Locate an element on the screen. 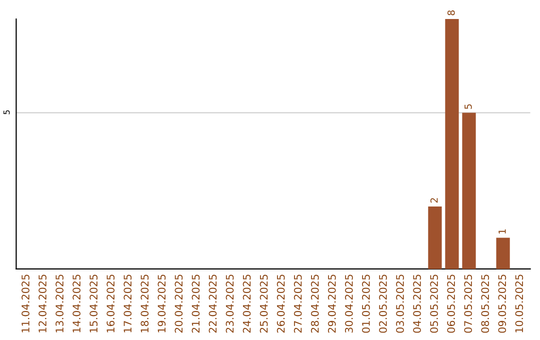 The image size is (540, 340). x-tick-label: 16.04.2025 is located at coordinates (110, 303).